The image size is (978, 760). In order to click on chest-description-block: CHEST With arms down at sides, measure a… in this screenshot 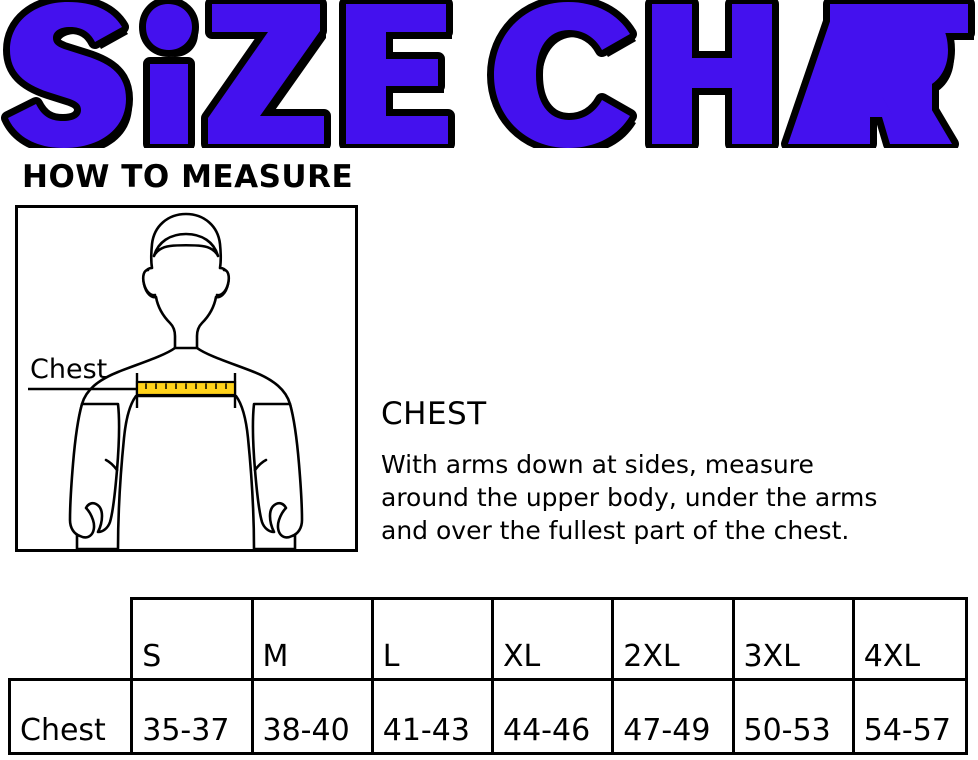, I will do `click(677, 471)`.